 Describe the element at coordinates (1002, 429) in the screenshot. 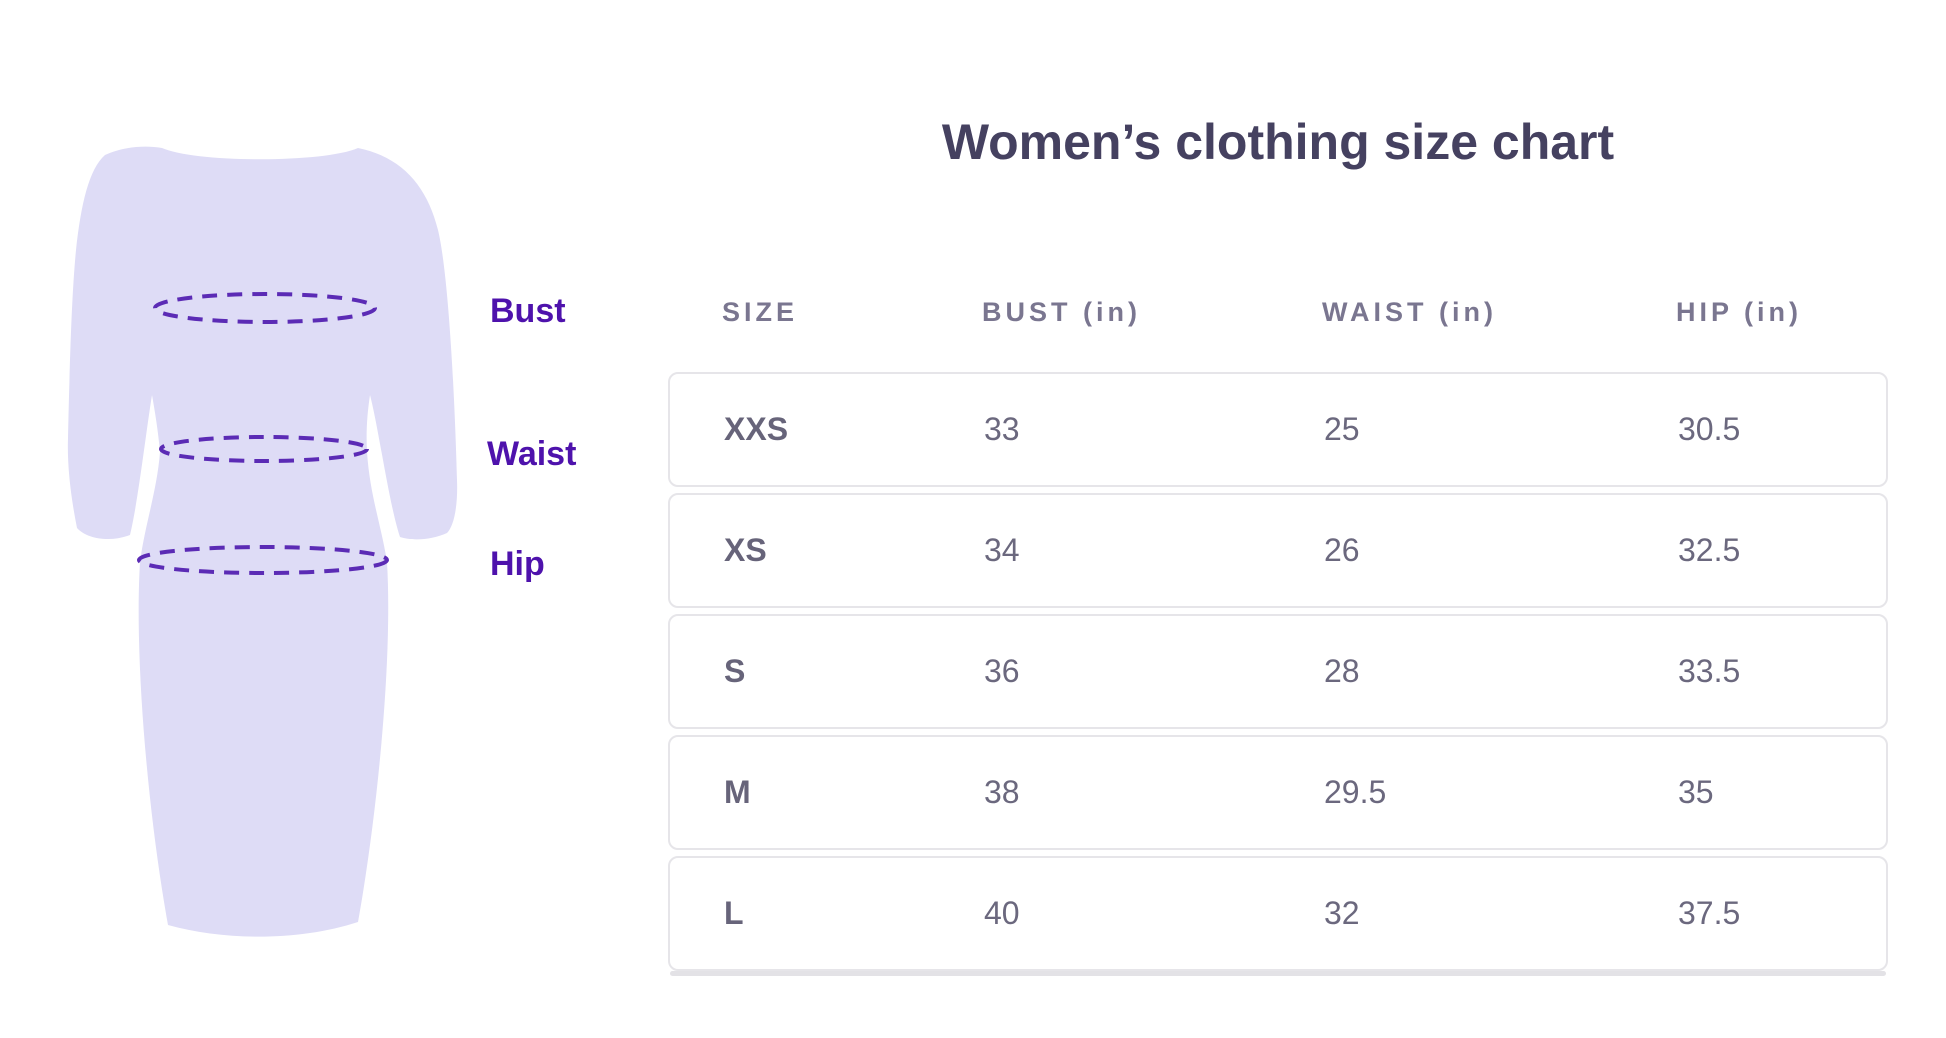

I see `bust-cell: 33` at that location.